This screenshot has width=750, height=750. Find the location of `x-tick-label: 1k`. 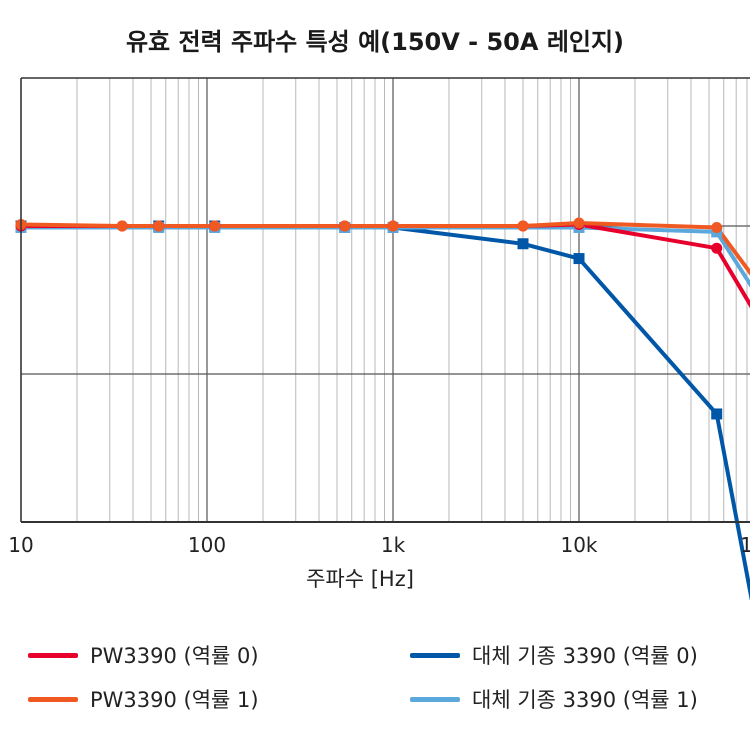

x-tick-label: 1k is located at coordinates (393, 545).